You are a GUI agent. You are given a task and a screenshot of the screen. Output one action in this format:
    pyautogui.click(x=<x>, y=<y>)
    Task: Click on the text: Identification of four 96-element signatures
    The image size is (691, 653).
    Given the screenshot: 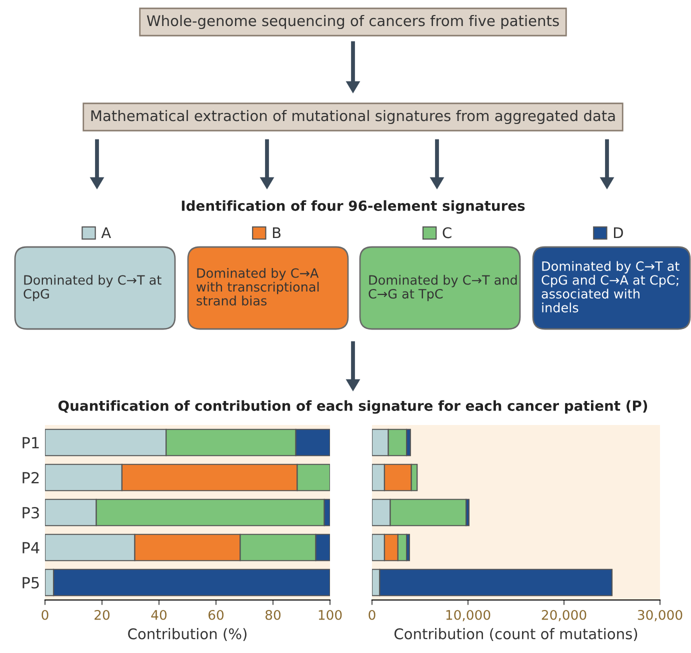 What is the action you would take?
    pyautogui.click(x=353, y=207)
    